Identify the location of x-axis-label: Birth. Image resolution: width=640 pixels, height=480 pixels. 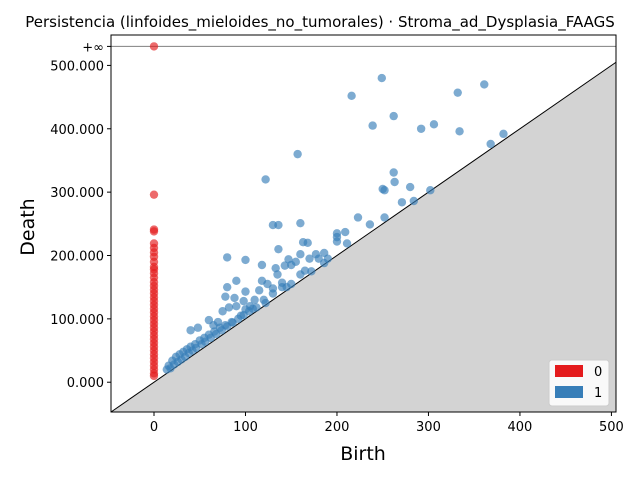
(363, 454).